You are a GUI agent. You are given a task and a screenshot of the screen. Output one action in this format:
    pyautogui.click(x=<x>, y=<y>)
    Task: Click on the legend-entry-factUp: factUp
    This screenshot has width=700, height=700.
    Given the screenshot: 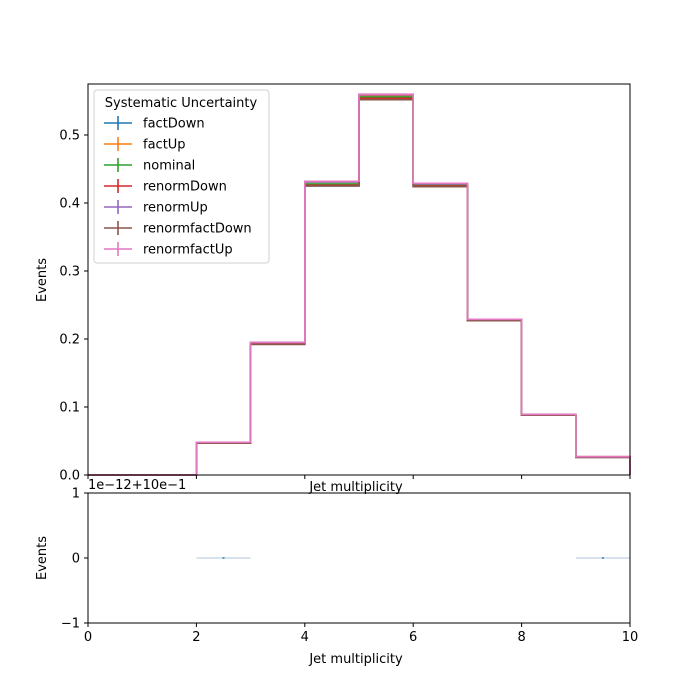 What is the action you would take?
    pyautogui.click(x=145, y=145)
    